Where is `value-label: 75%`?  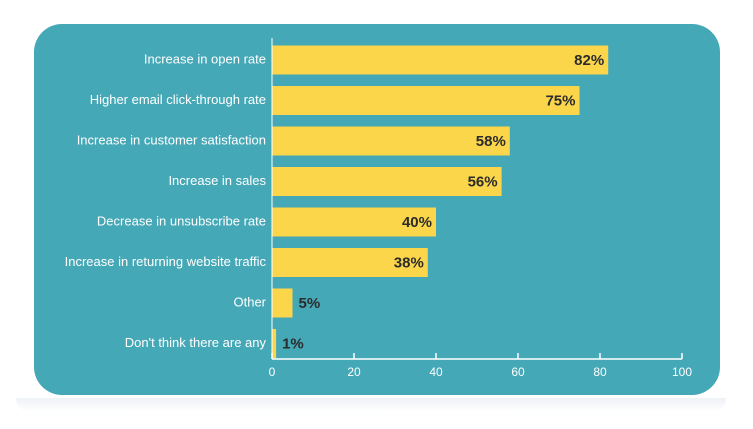 value-label: 75% is located at coordinates (560, 100).